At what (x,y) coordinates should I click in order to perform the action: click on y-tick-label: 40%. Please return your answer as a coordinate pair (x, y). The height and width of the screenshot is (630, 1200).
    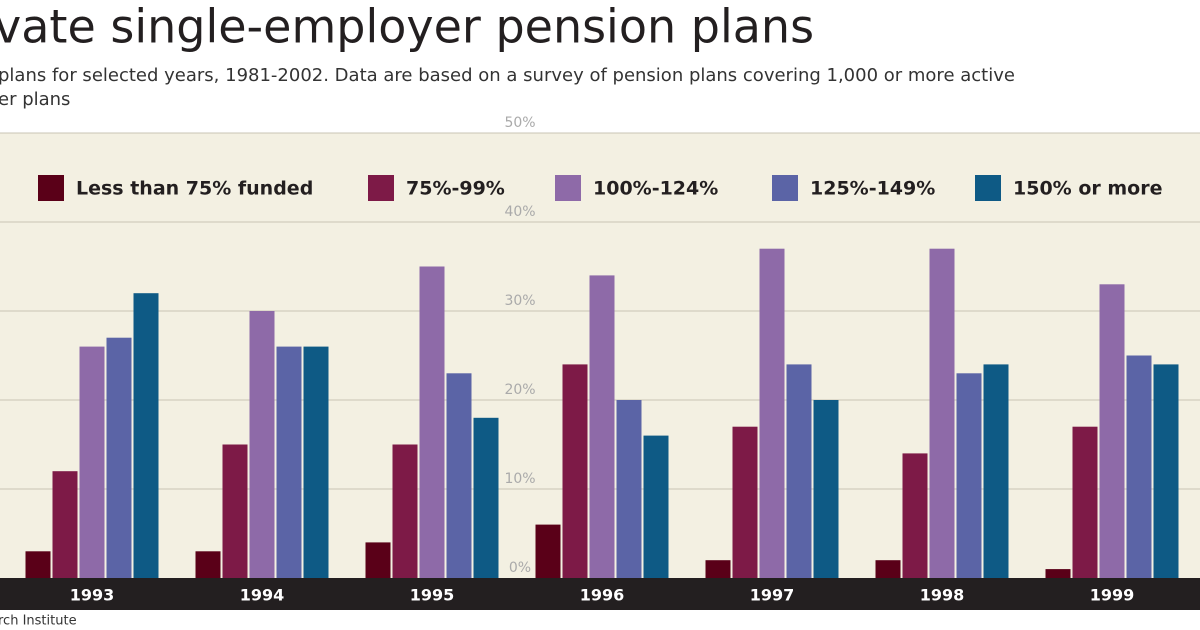
    Looking at the image, I should click on (519, 212).